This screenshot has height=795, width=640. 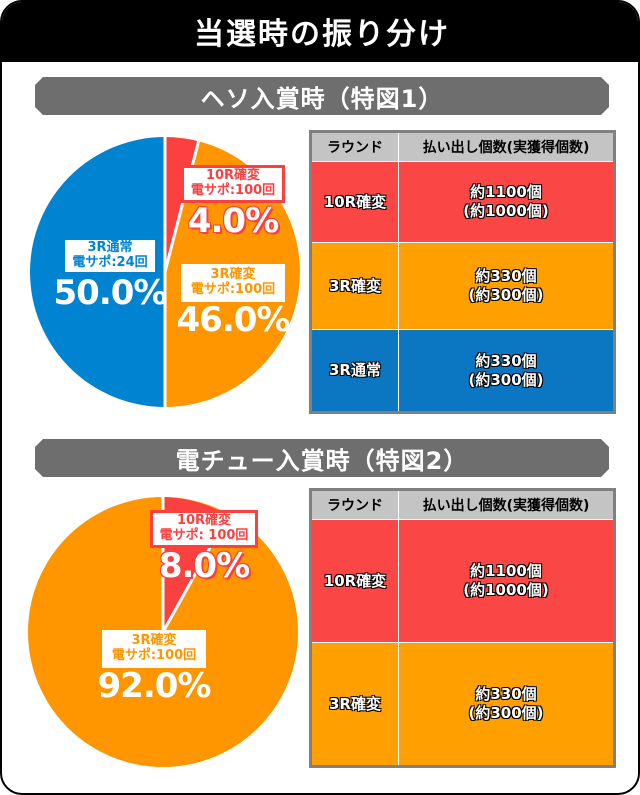 I want to click on pie-label-box: 3R通常 電サポ:24回, so click(x=110, y=256).